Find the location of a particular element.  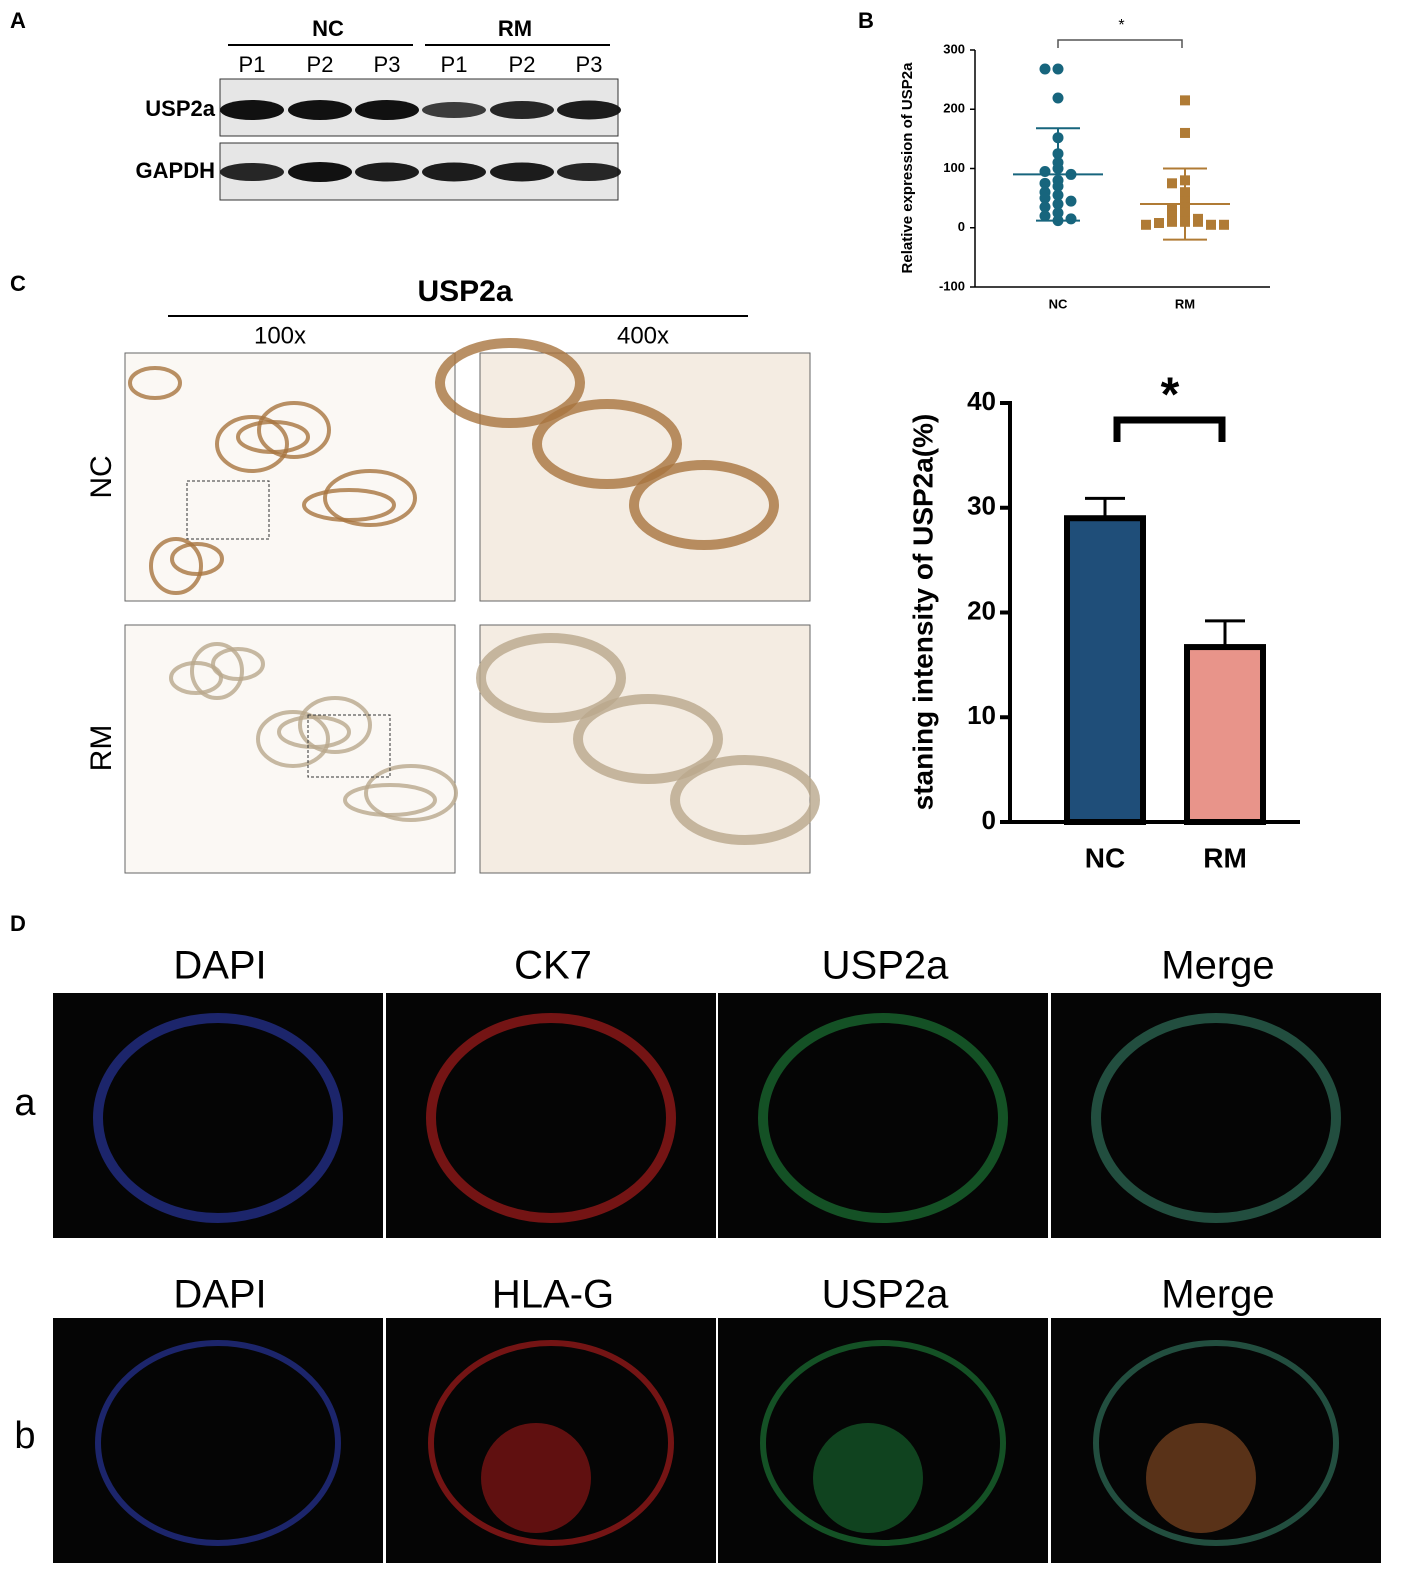

channel-label: CK7 is located at coordinates (553, 966).